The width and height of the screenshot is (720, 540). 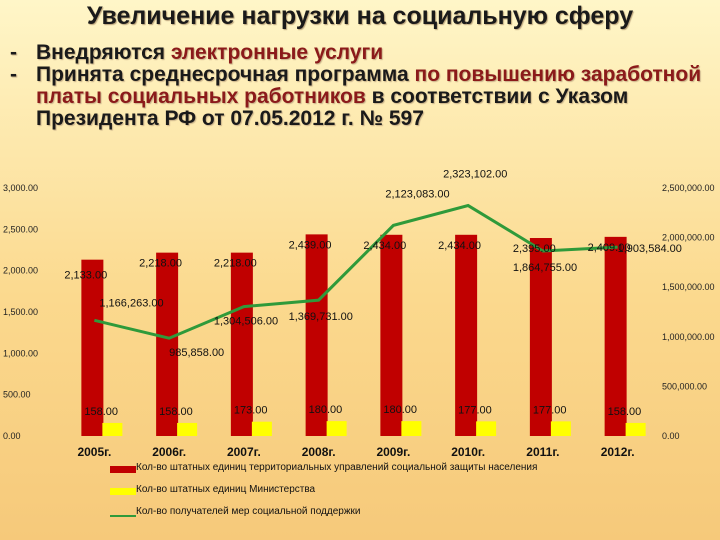 I want to click on y-right-tick-label: 2,500,000.00, so click(x=688, y=188).